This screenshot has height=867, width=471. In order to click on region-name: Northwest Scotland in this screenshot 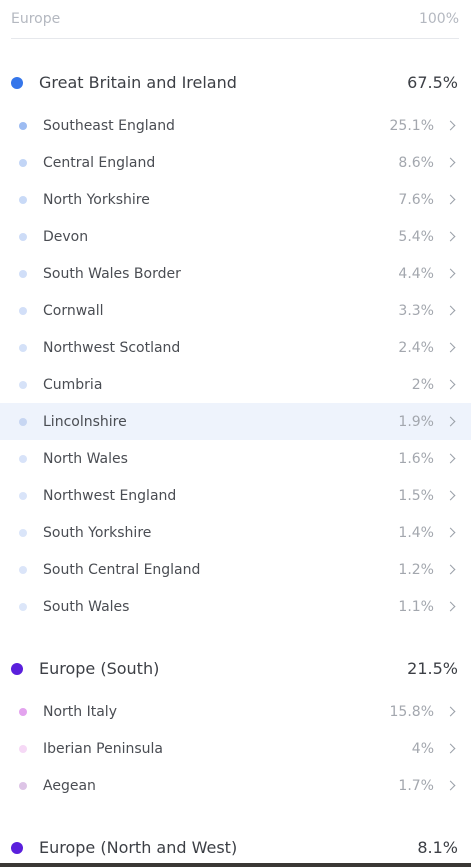, I will do `click(112, 347)`.